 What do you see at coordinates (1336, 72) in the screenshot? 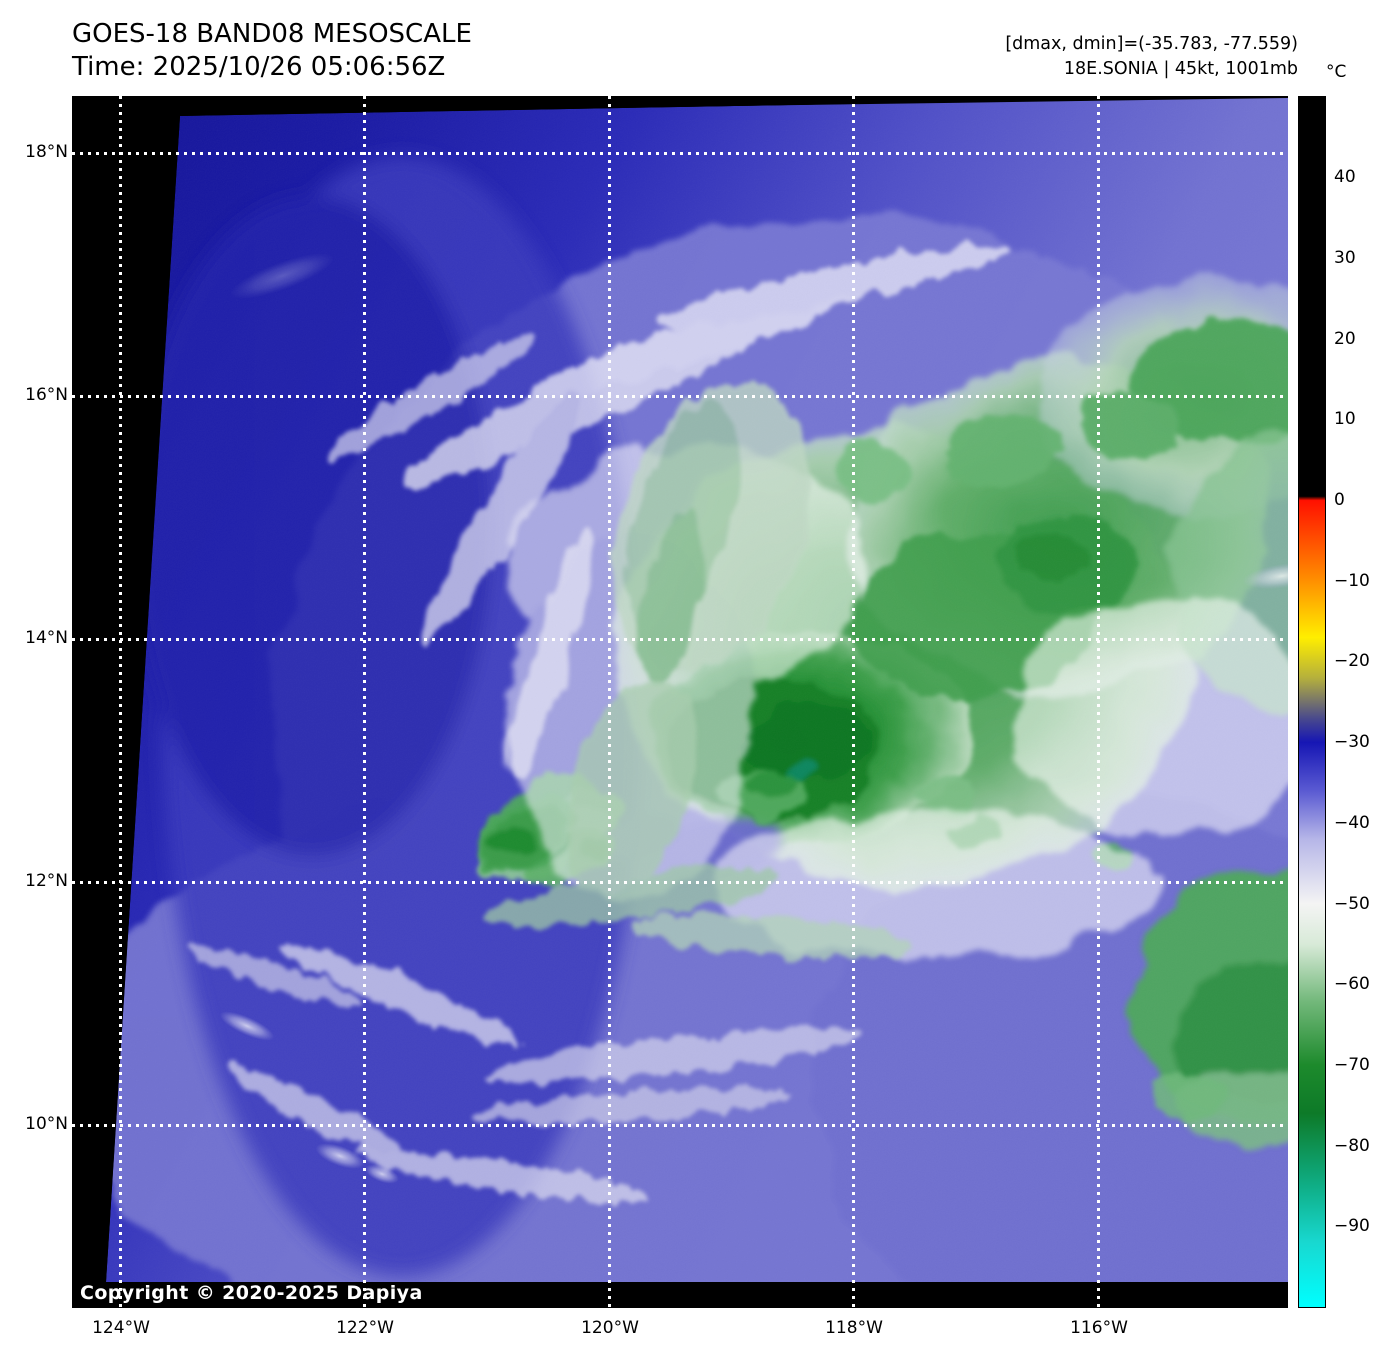
I see `colorbar-unit-label: °C` at bounding box center [1336, 72].